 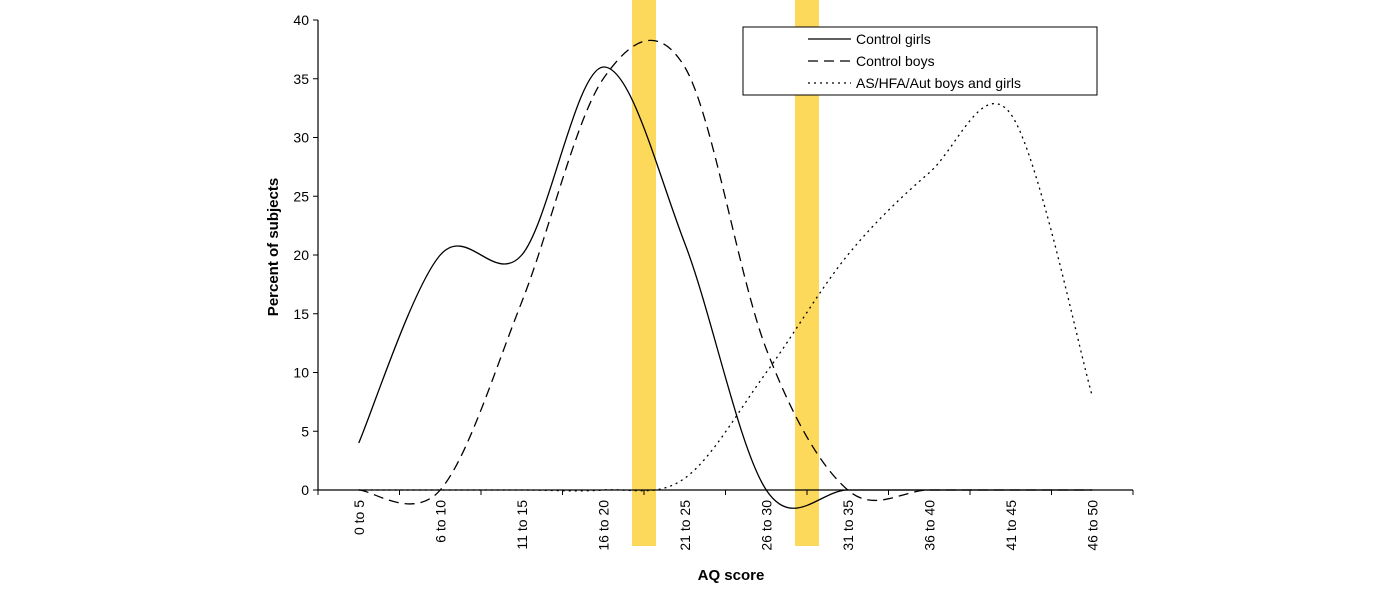 I want to click on x-tick-label: 36 to 40, so click(x=929, y=525).